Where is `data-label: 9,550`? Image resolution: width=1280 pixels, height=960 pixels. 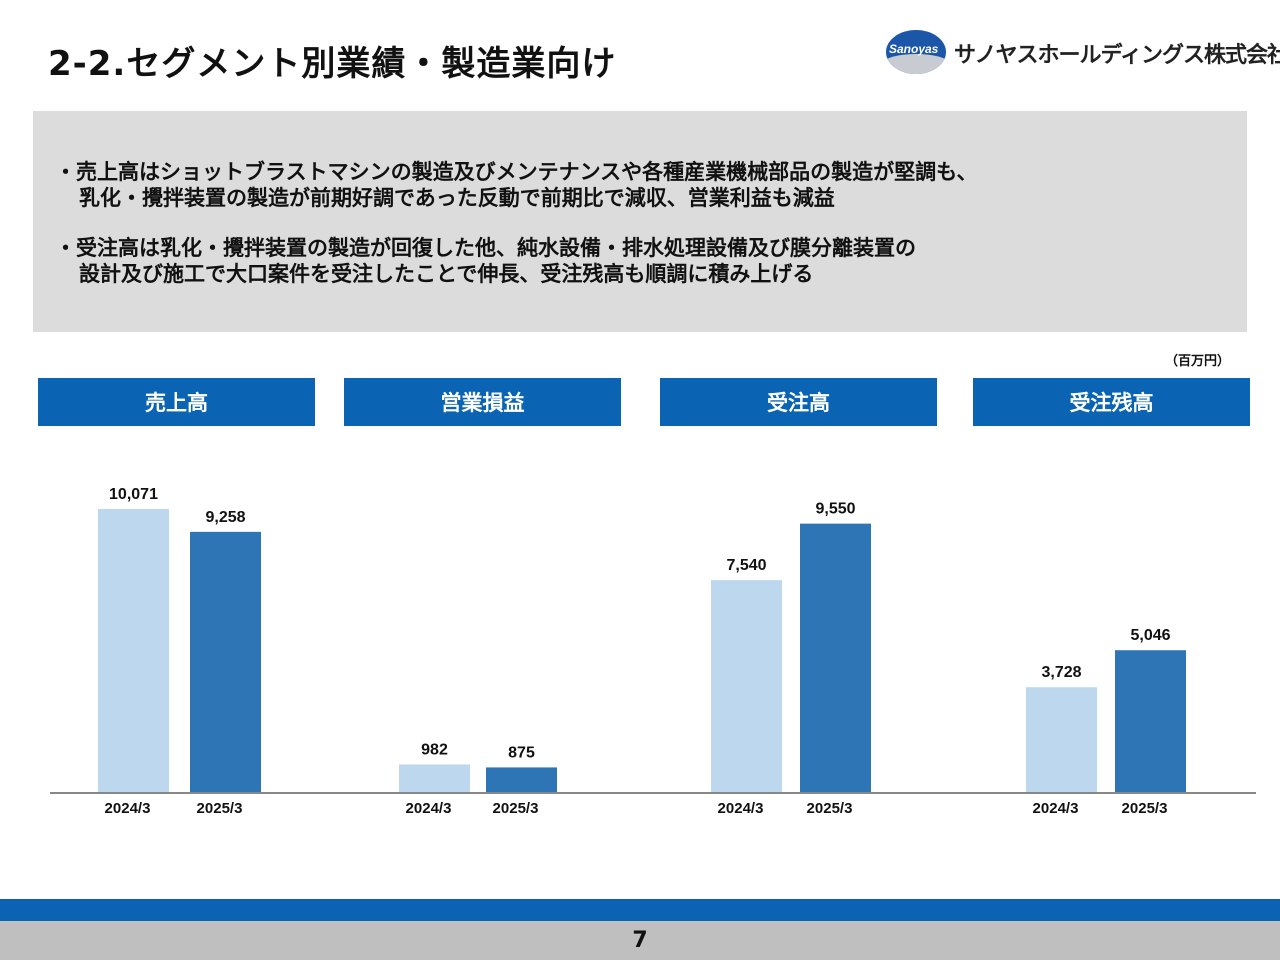 data-label: 9,550 is located at coordinates (835, 509).